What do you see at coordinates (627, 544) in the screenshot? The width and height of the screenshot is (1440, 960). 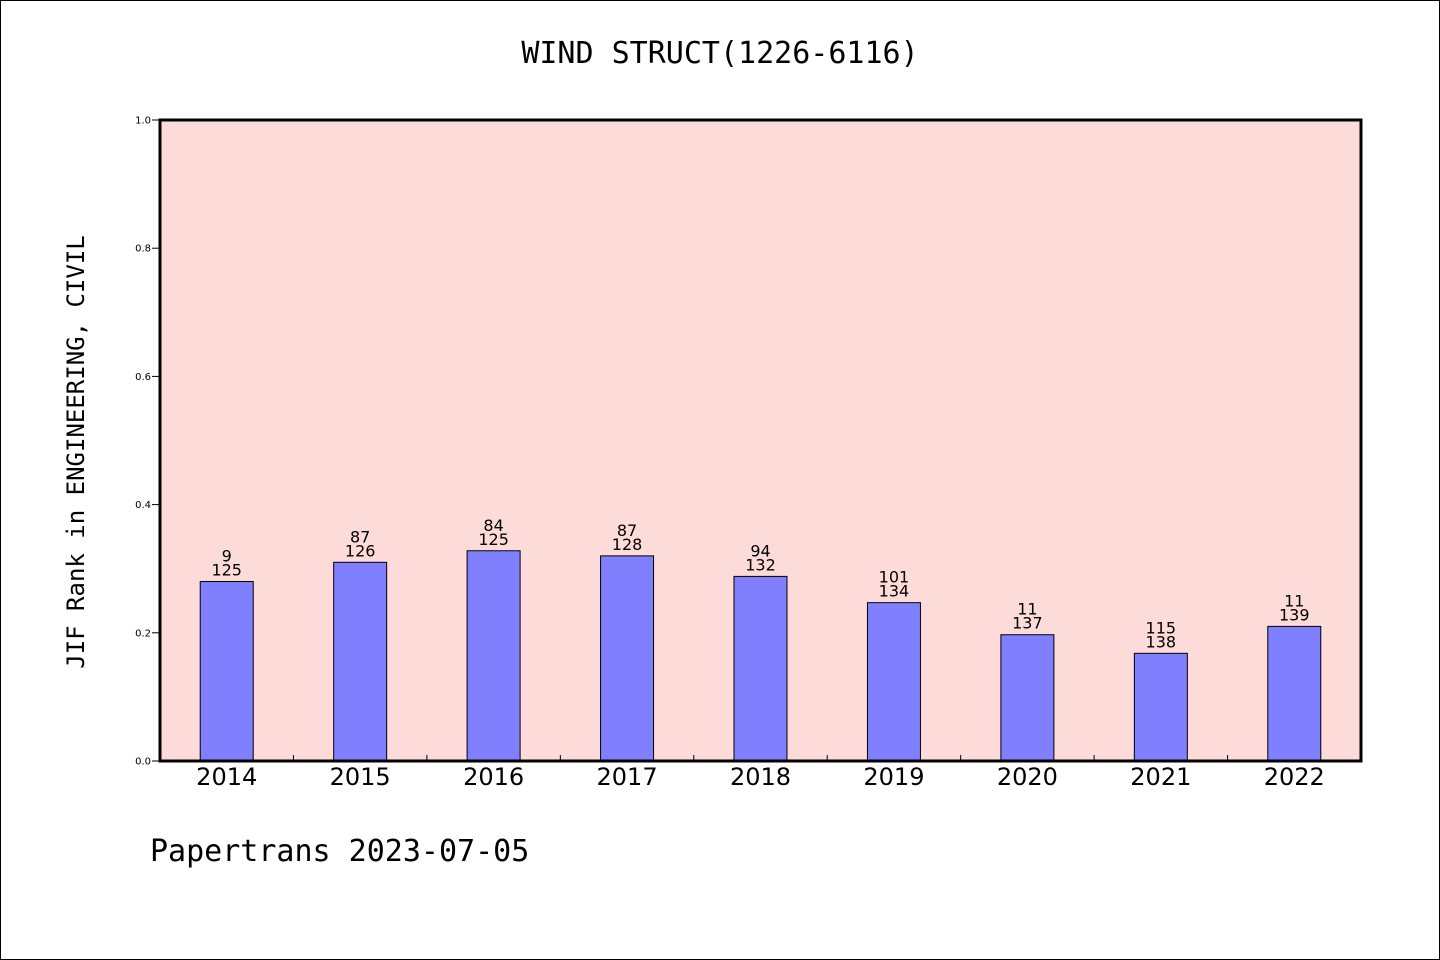 I see `bar-total-label: 128` at bounding box center [627, 544].